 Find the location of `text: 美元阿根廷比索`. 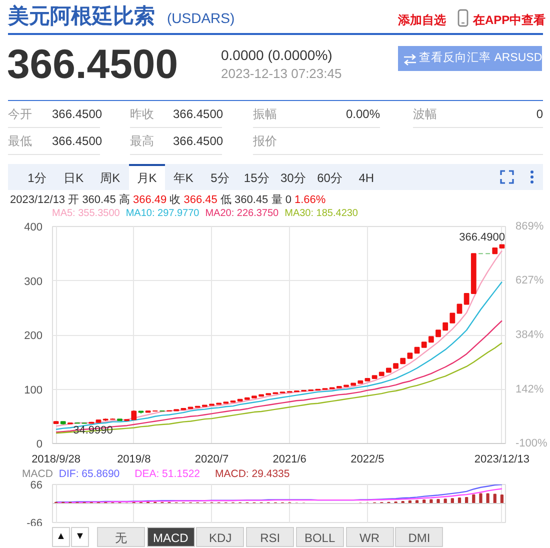

text: 美元阿根廷比索 is located at coordinates (81, 16).